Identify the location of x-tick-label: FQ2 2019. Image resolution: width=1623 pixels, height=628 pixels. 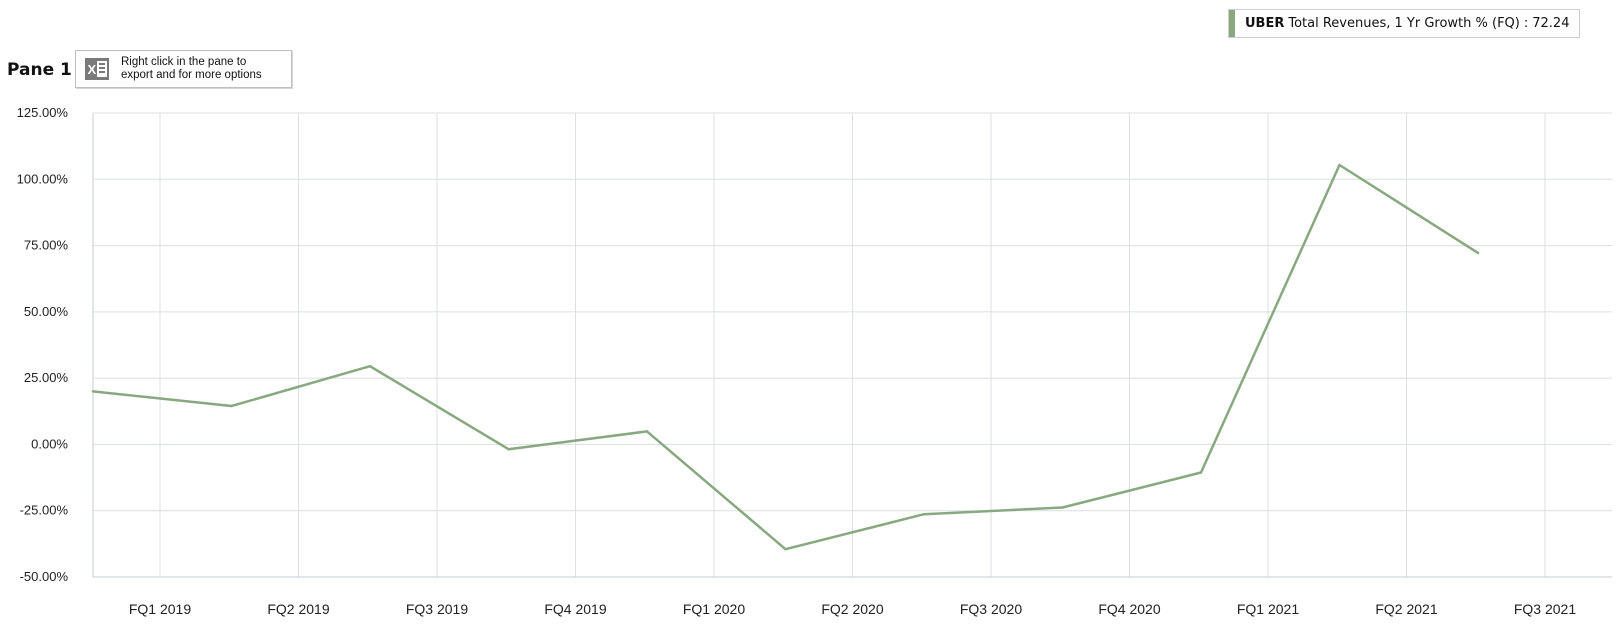
(298, 609).